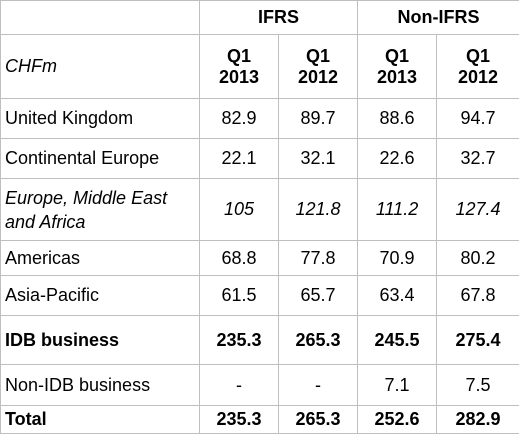  What do you see at coordinates (397, 258) in the screenshot?
I see `value-cell: 70.9` at bounding box center [397, 258].